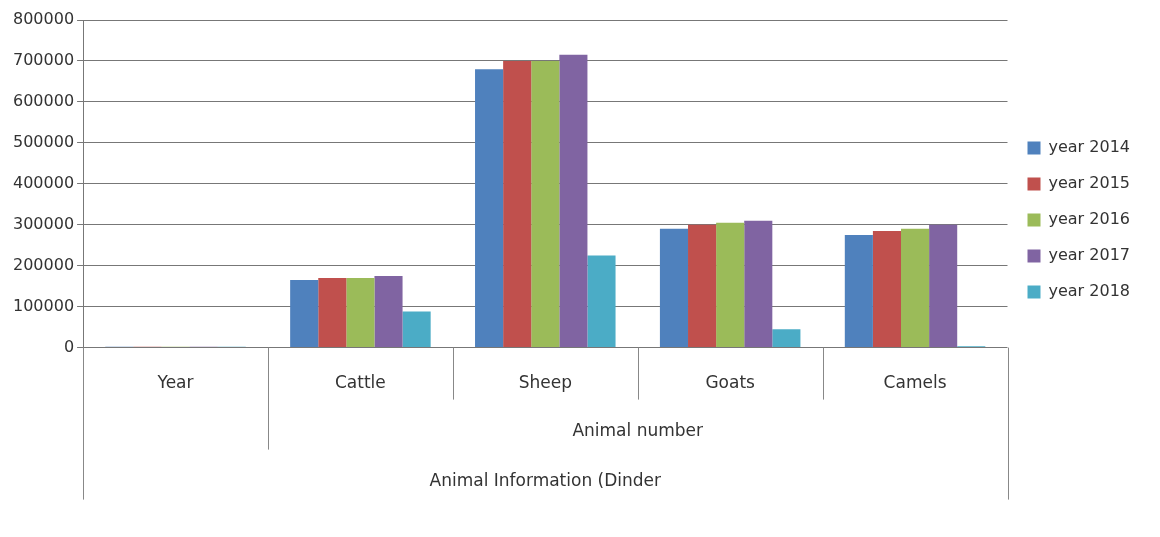  I want to click on y-tick-label: 200000, so click(44, 264).